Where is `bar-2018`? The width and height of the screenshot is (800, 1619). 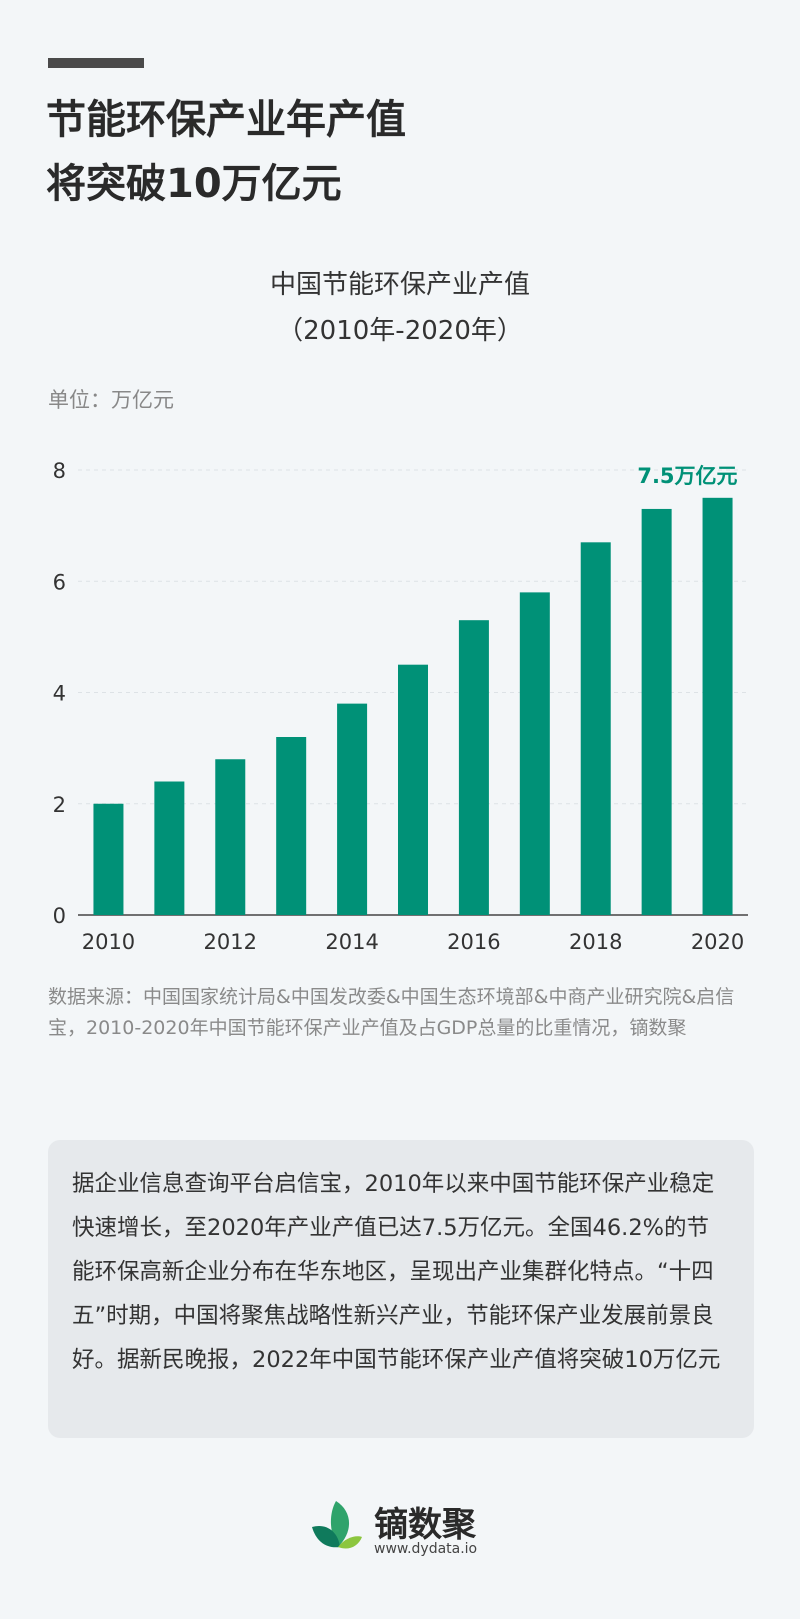 bar-2018 is located at coordinates (595, 728).